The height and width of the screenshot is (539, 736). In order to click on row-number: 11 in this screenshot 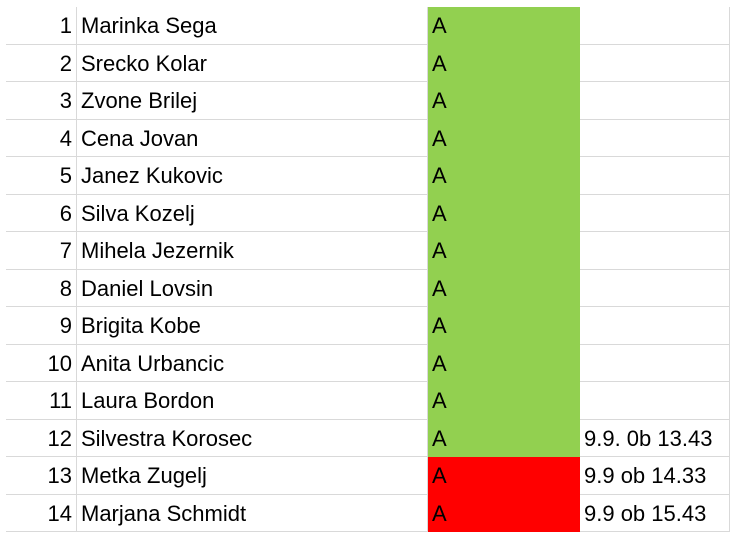, I will do `click(41, 401)`.